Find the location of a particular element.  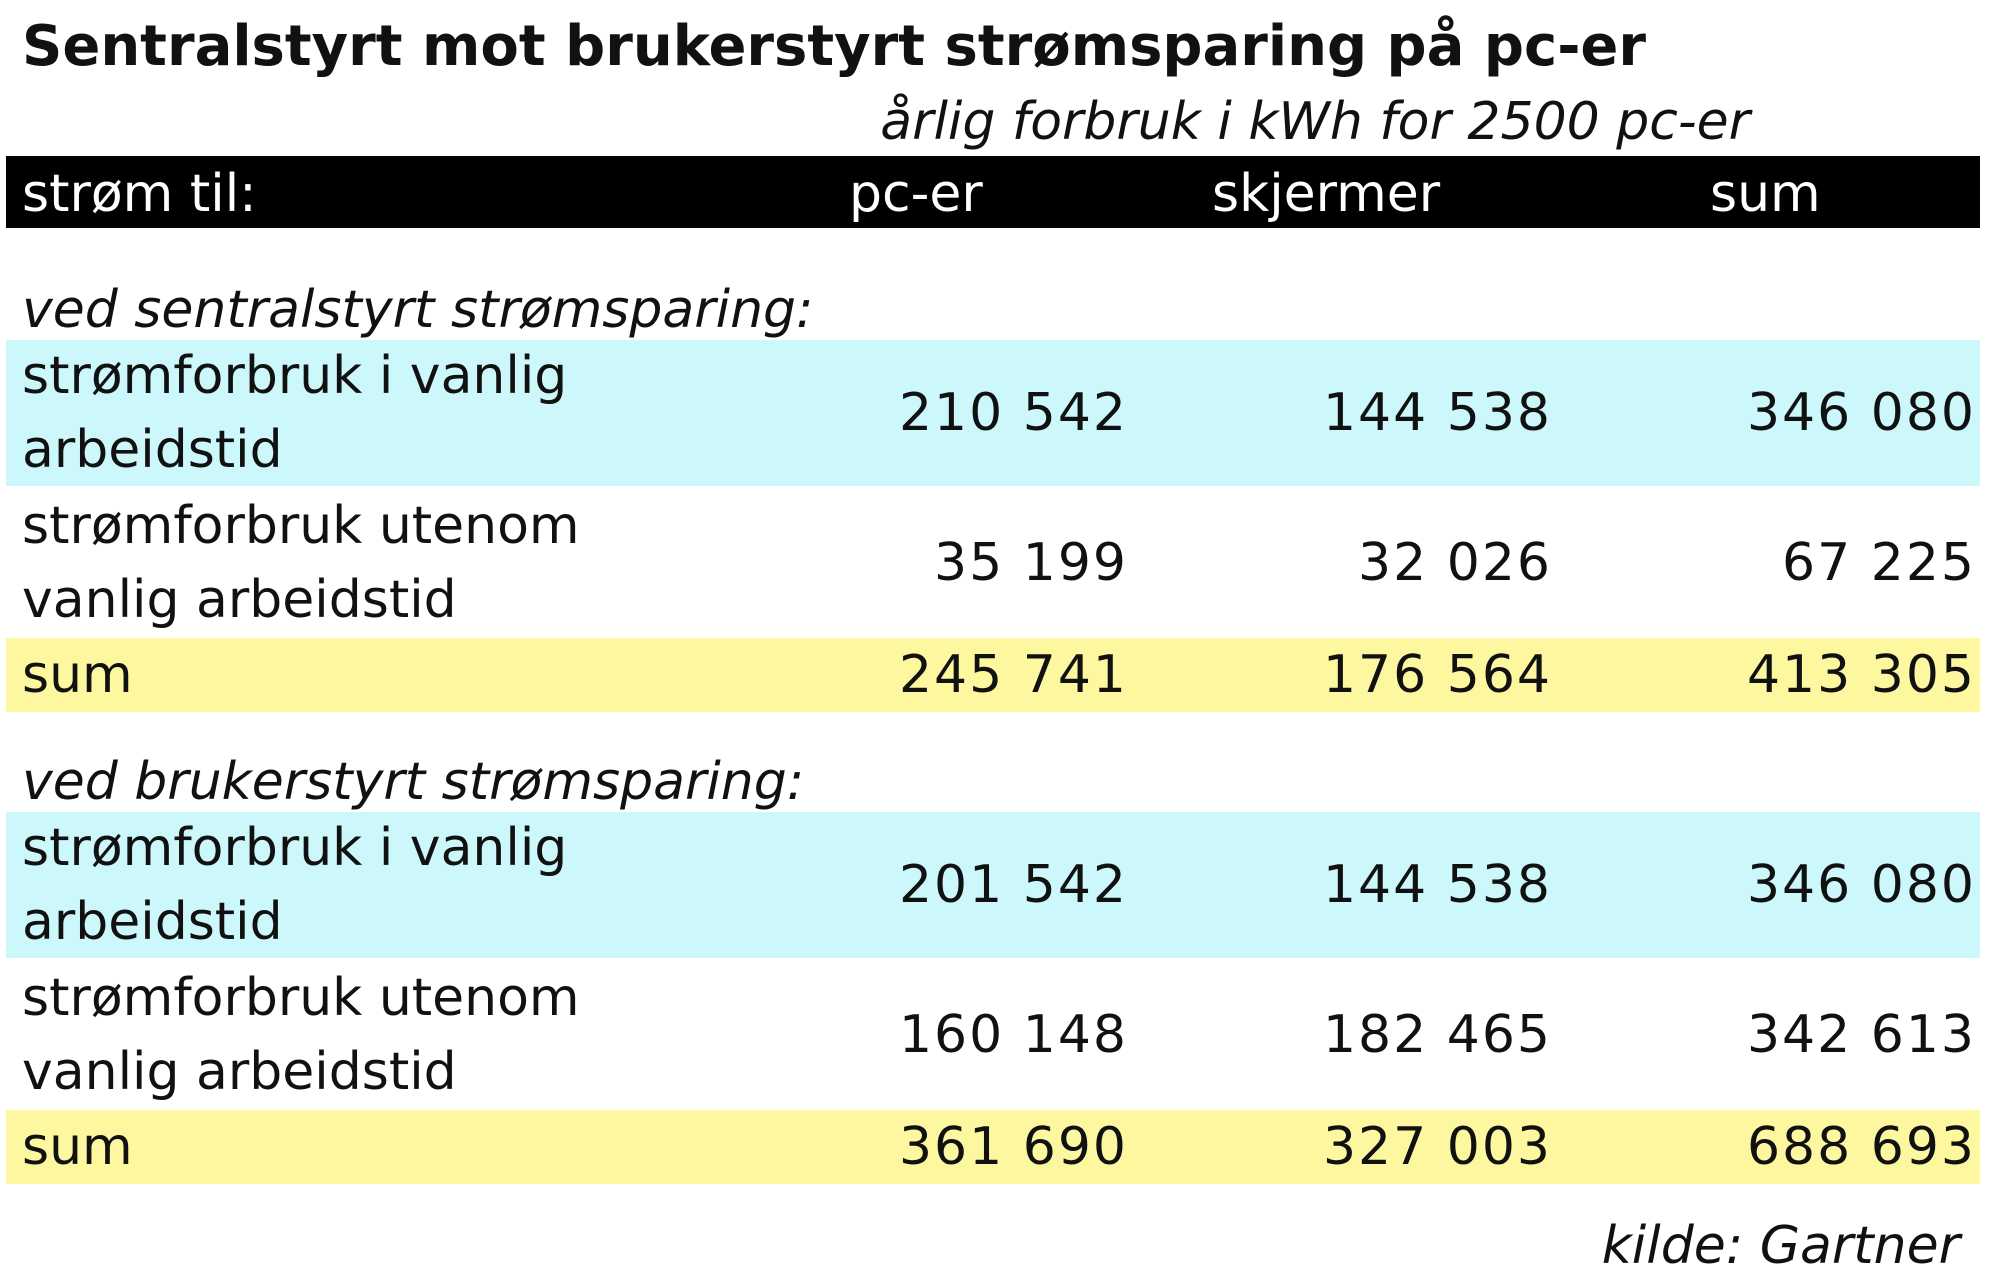

cell-screens: 327 003 is located at coordinates (1437, 1147).